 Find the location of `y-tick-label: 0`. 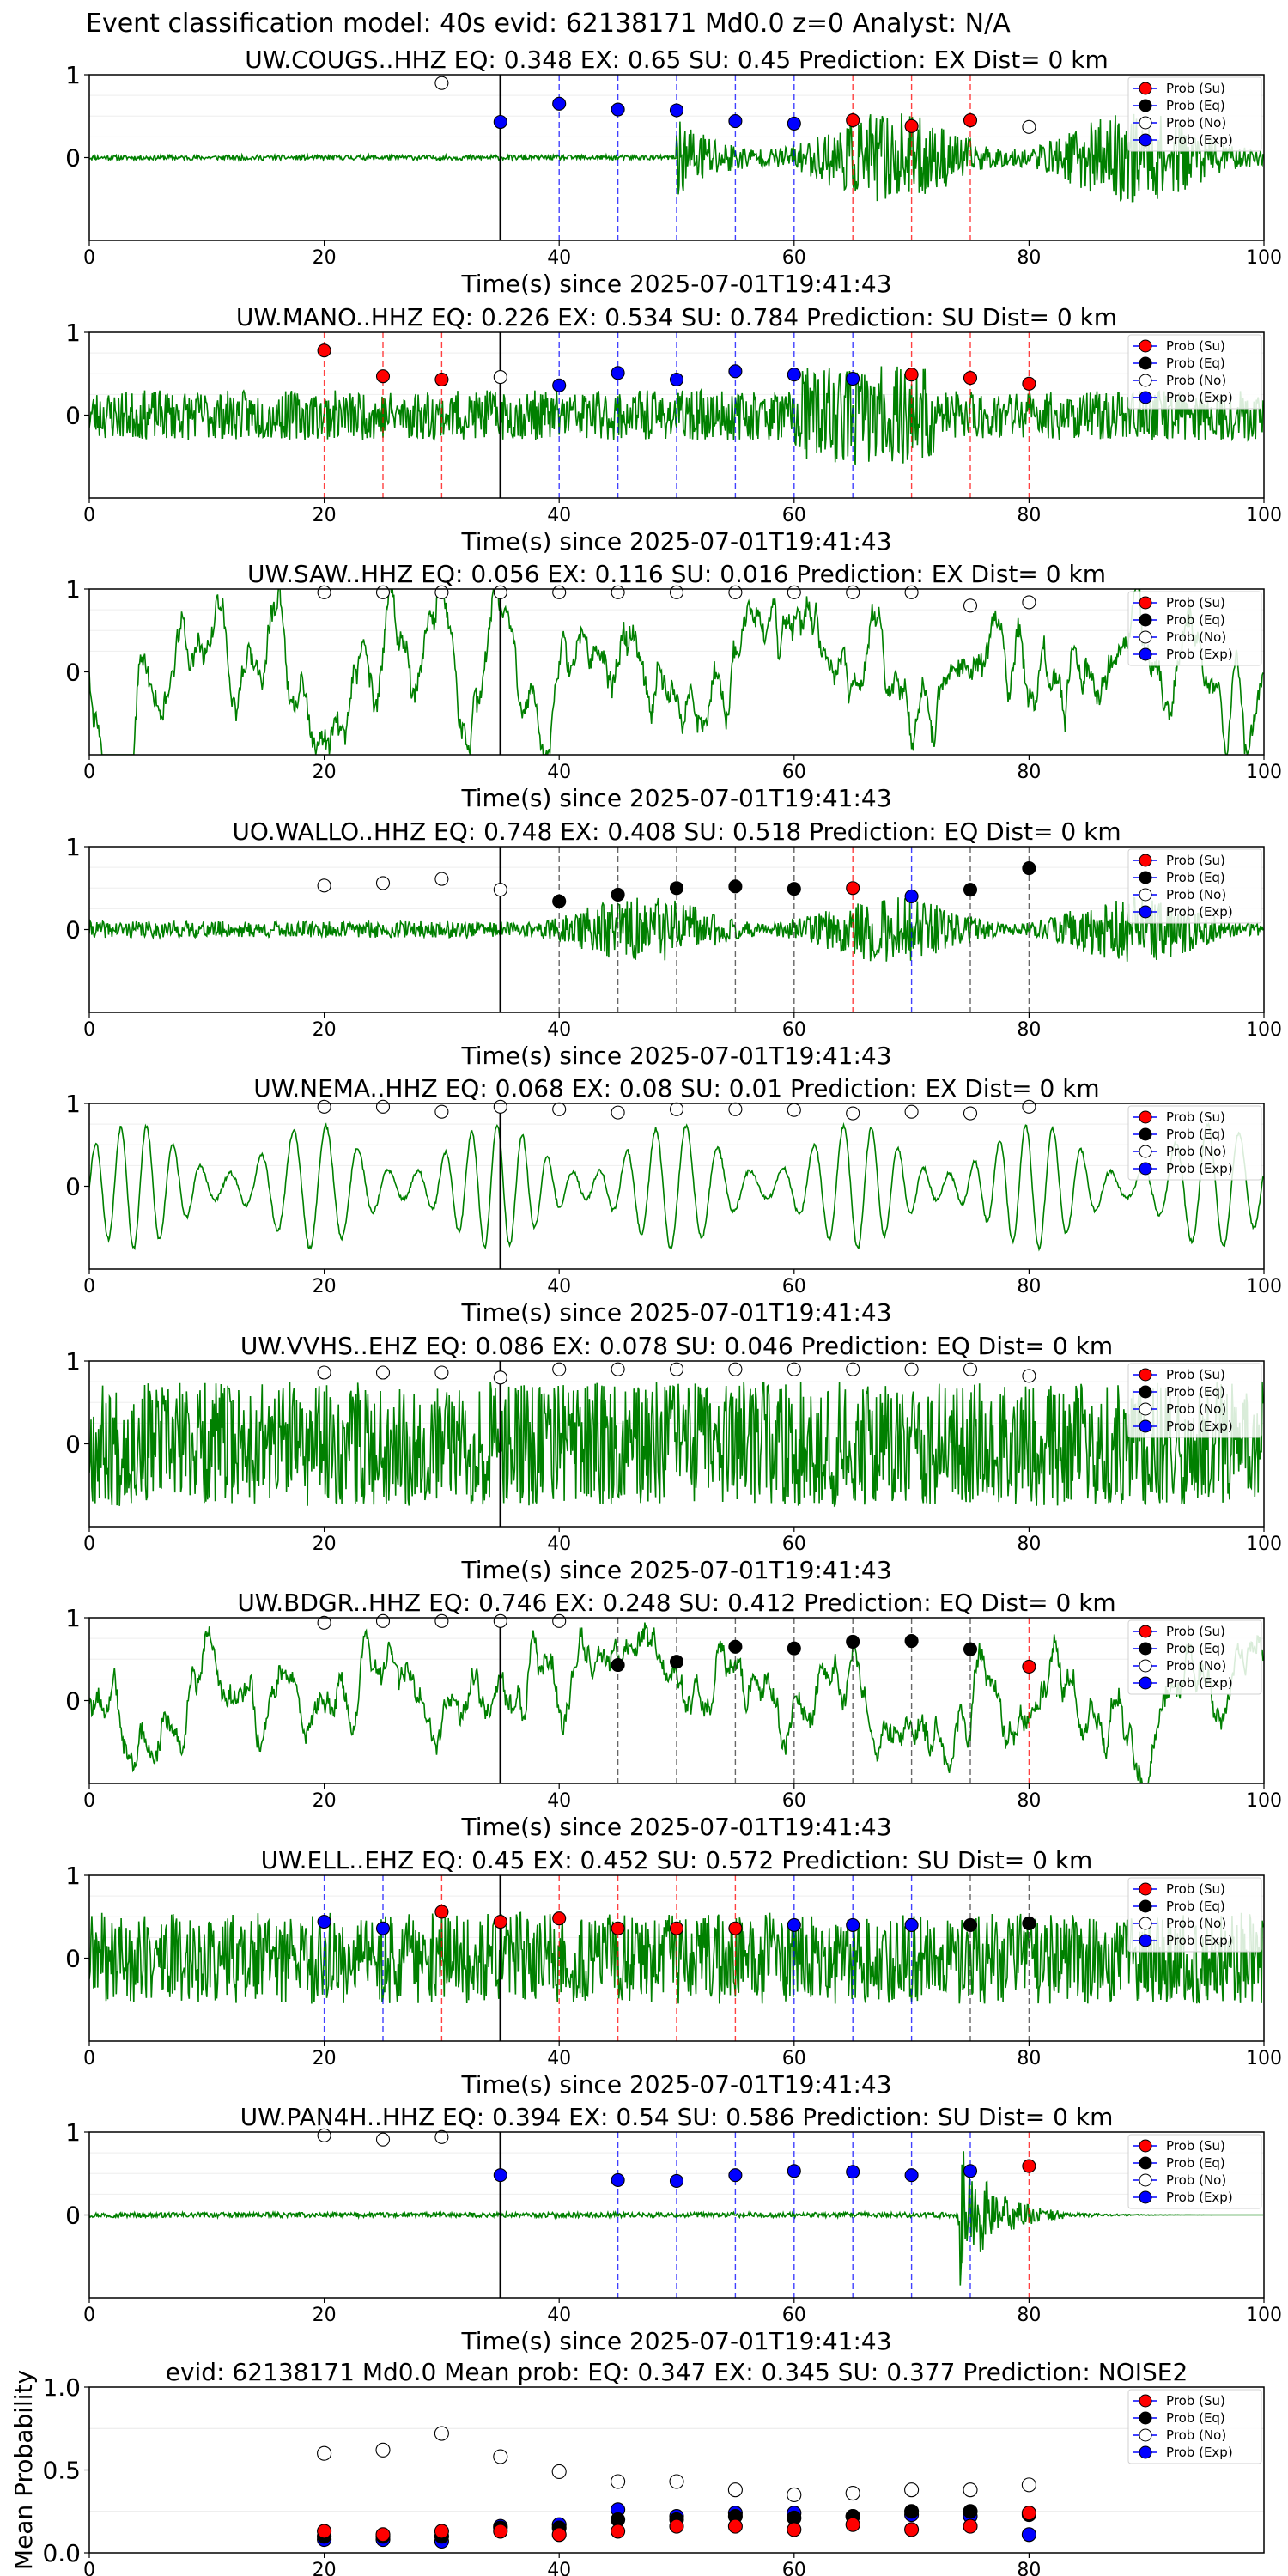

y-tick-label: 0 is located at coordinates (73, 1959).